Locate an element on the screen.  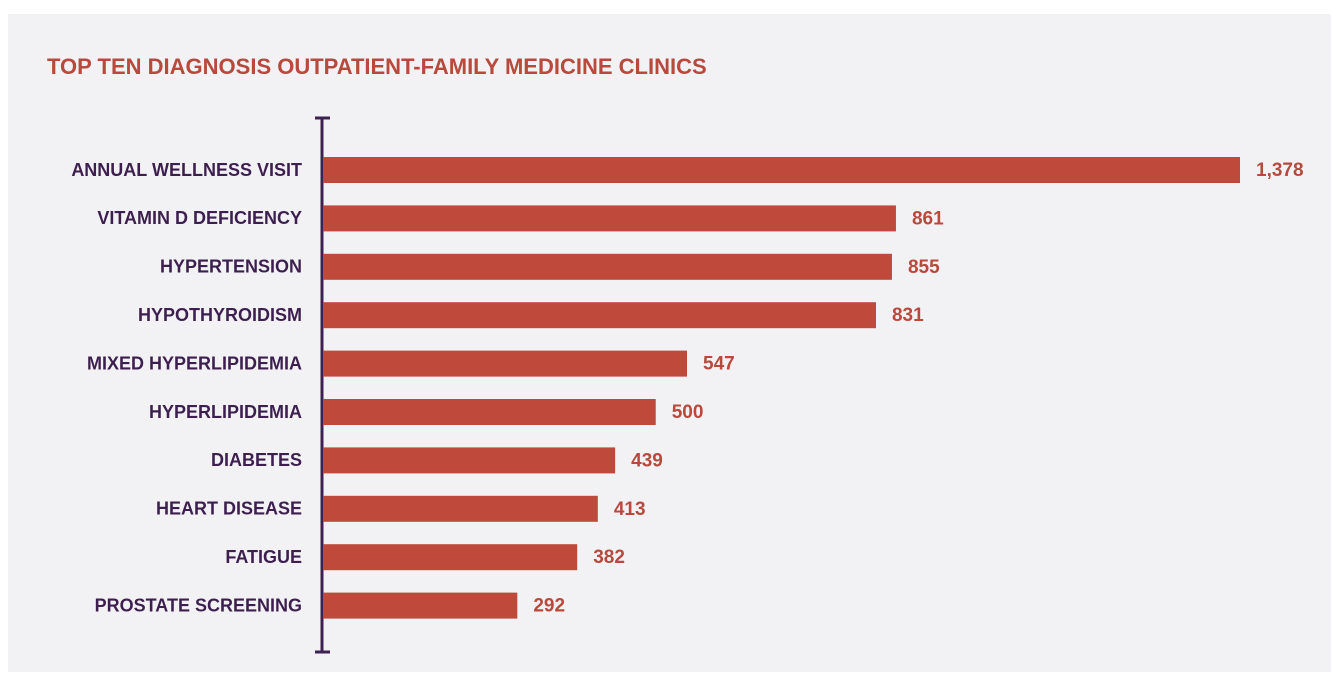
category-label: HYPERLIPIDEMIA is located at coordinates (225, 412).